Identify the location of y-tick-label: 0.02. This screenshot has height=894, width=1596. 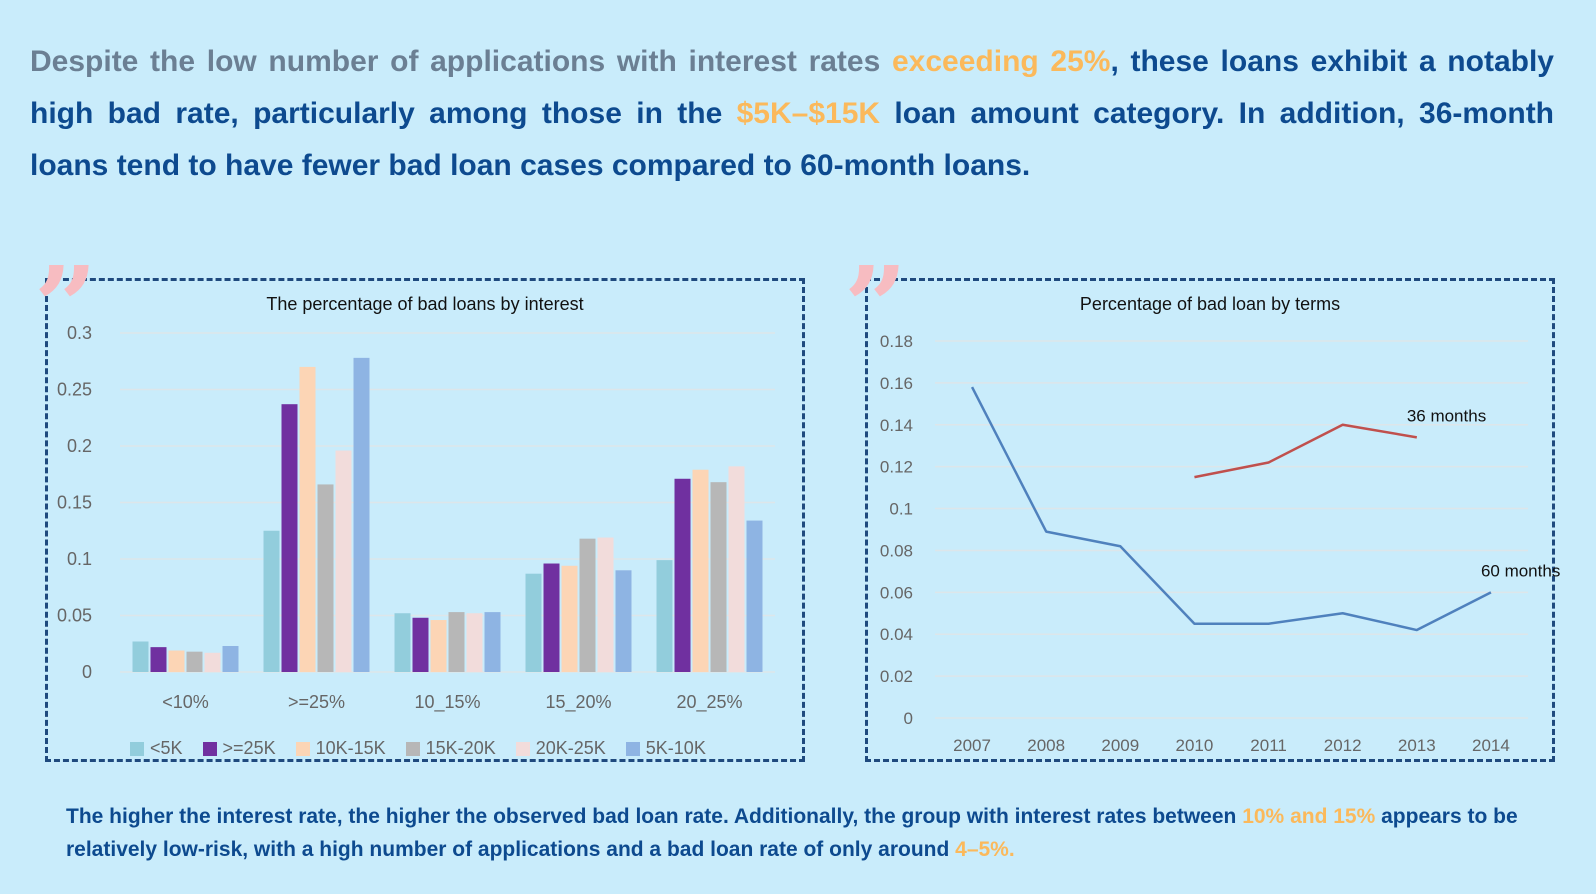
(896, 676).